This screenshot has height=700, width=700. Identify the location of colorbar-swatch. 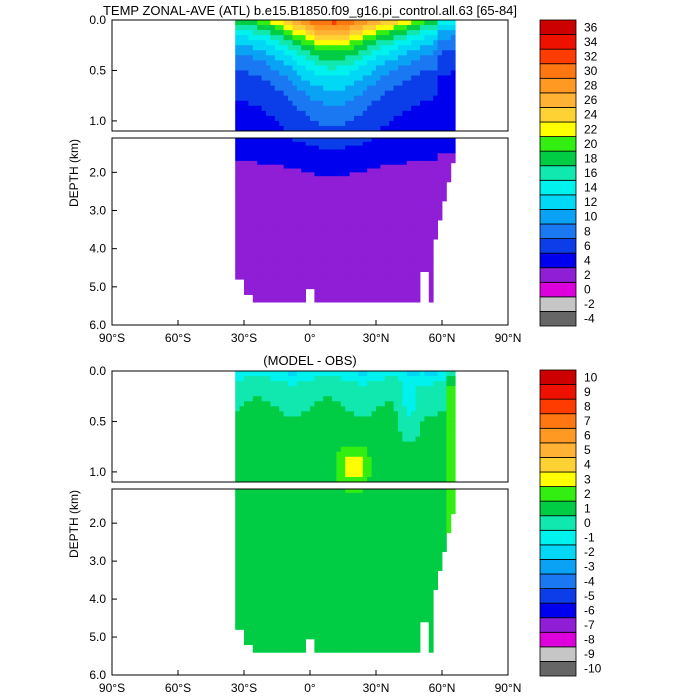
(558, 275).